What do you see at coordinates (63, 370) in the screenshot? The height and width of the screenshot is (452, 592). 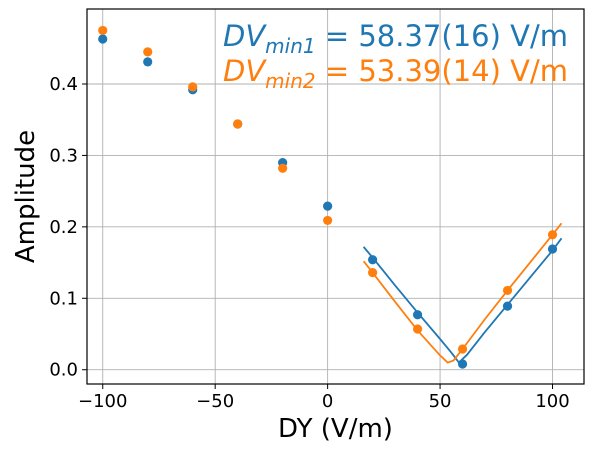 I see `y-tick-label: 0.0` at bounding box center [63, 370].